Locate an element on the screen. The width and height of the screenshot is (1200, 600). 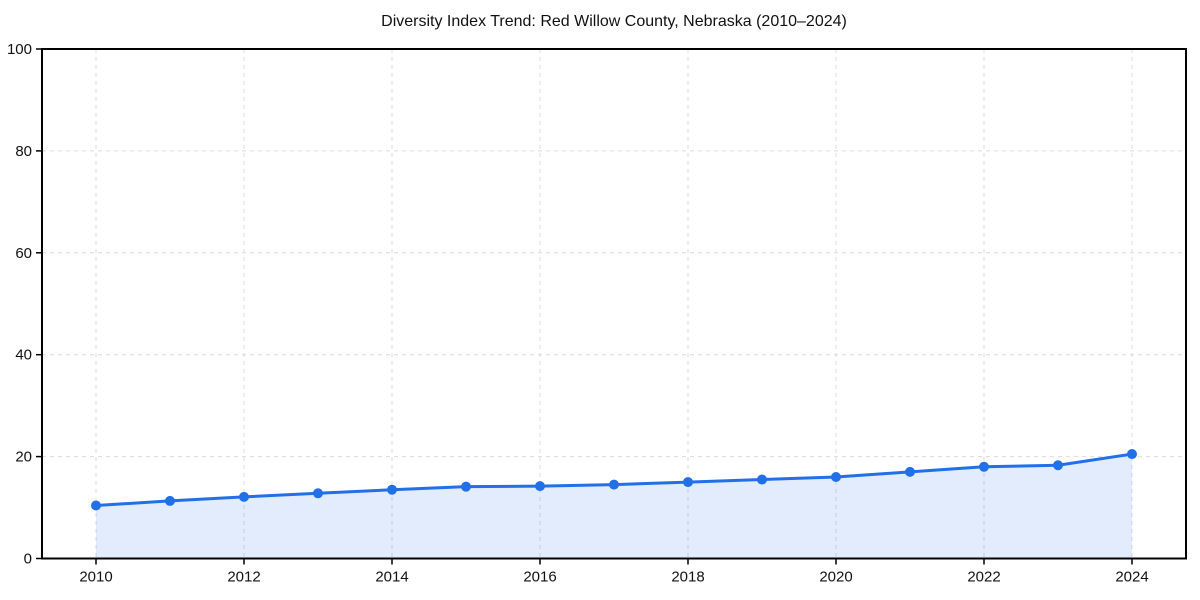
data-point-2010 is located at coordinates (96, 505).